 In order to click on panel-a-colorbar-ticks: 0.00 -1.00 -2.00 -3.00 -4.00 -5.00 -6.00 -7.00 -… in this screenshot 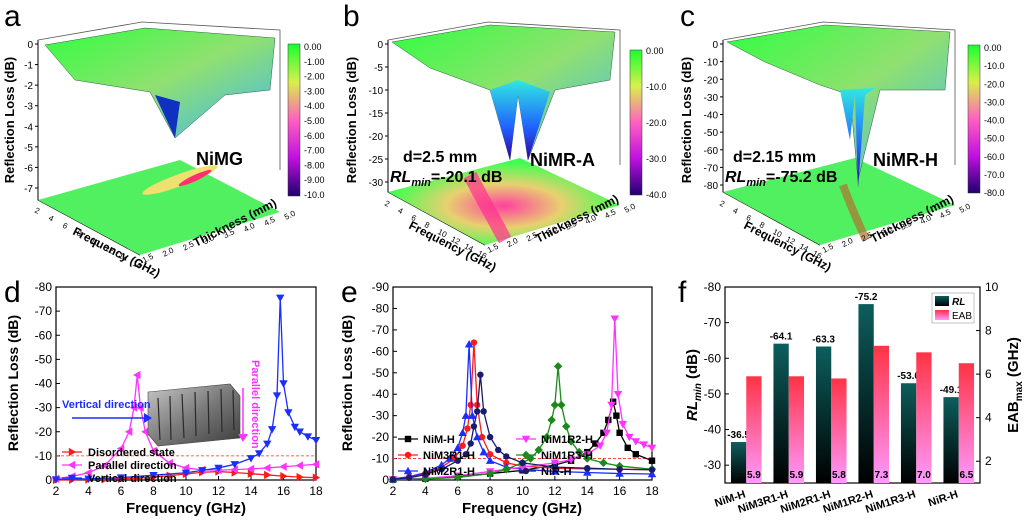, I will do `click(314, 121)`.